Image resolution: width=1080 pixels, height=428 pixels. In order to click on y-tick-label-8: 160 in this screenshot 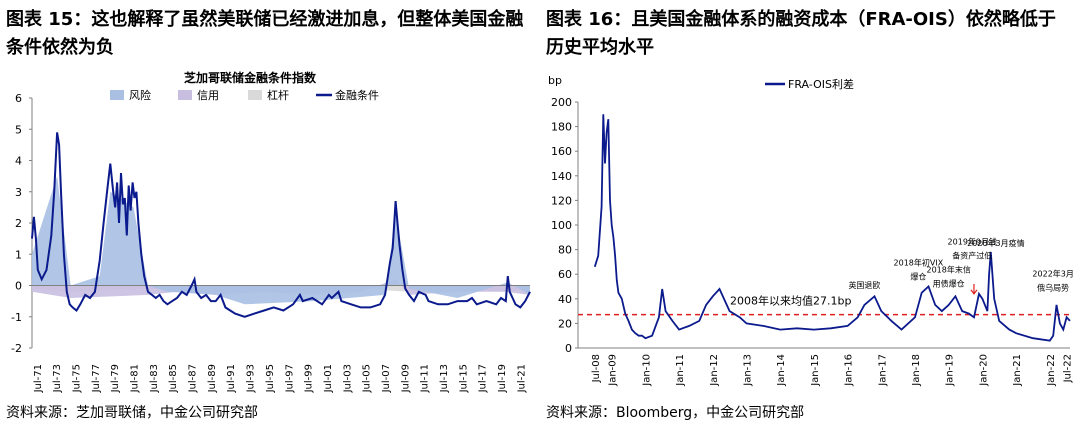, I will do `click(561, 151)`.